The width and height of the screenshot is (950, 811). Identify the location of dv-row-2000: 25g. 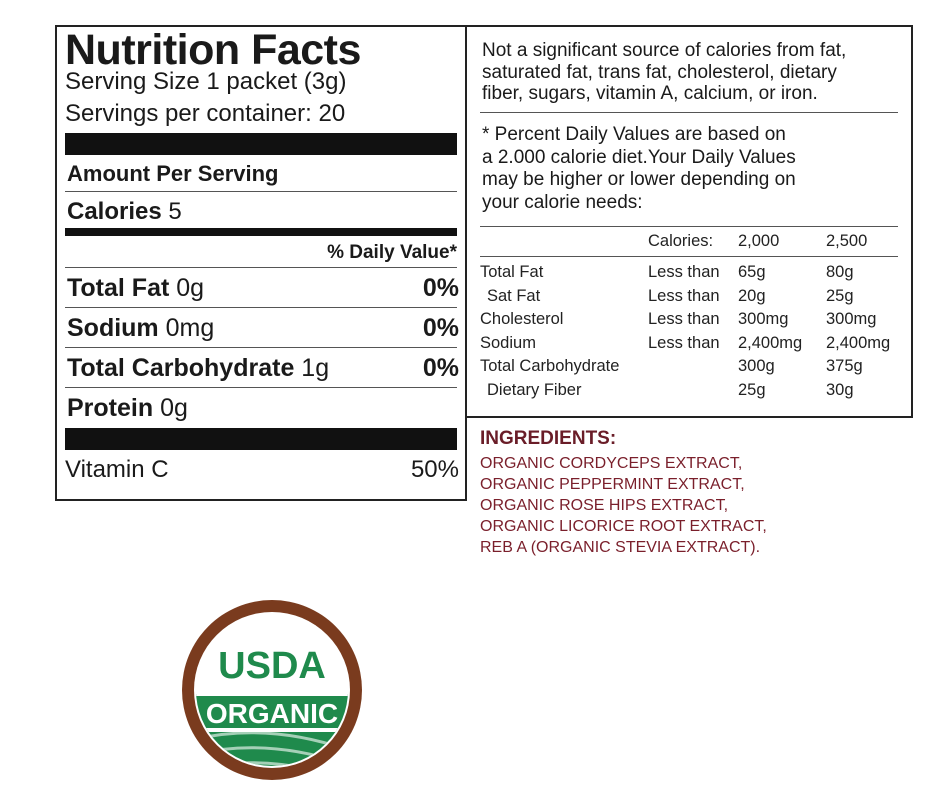
(752, 390).